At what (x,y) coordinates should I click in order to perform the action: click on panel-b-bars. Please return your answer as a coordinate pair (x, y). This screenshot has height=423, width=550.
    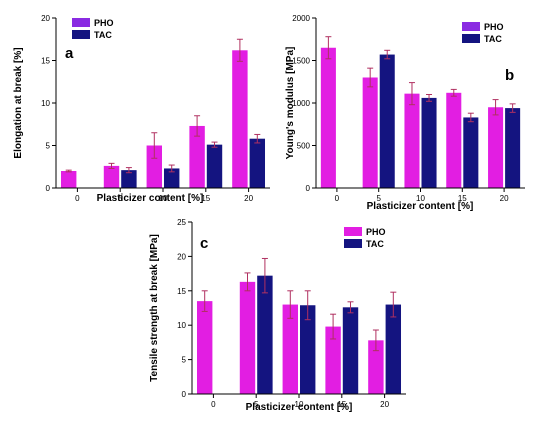
    Looking at the image, I should click on (420, 112).